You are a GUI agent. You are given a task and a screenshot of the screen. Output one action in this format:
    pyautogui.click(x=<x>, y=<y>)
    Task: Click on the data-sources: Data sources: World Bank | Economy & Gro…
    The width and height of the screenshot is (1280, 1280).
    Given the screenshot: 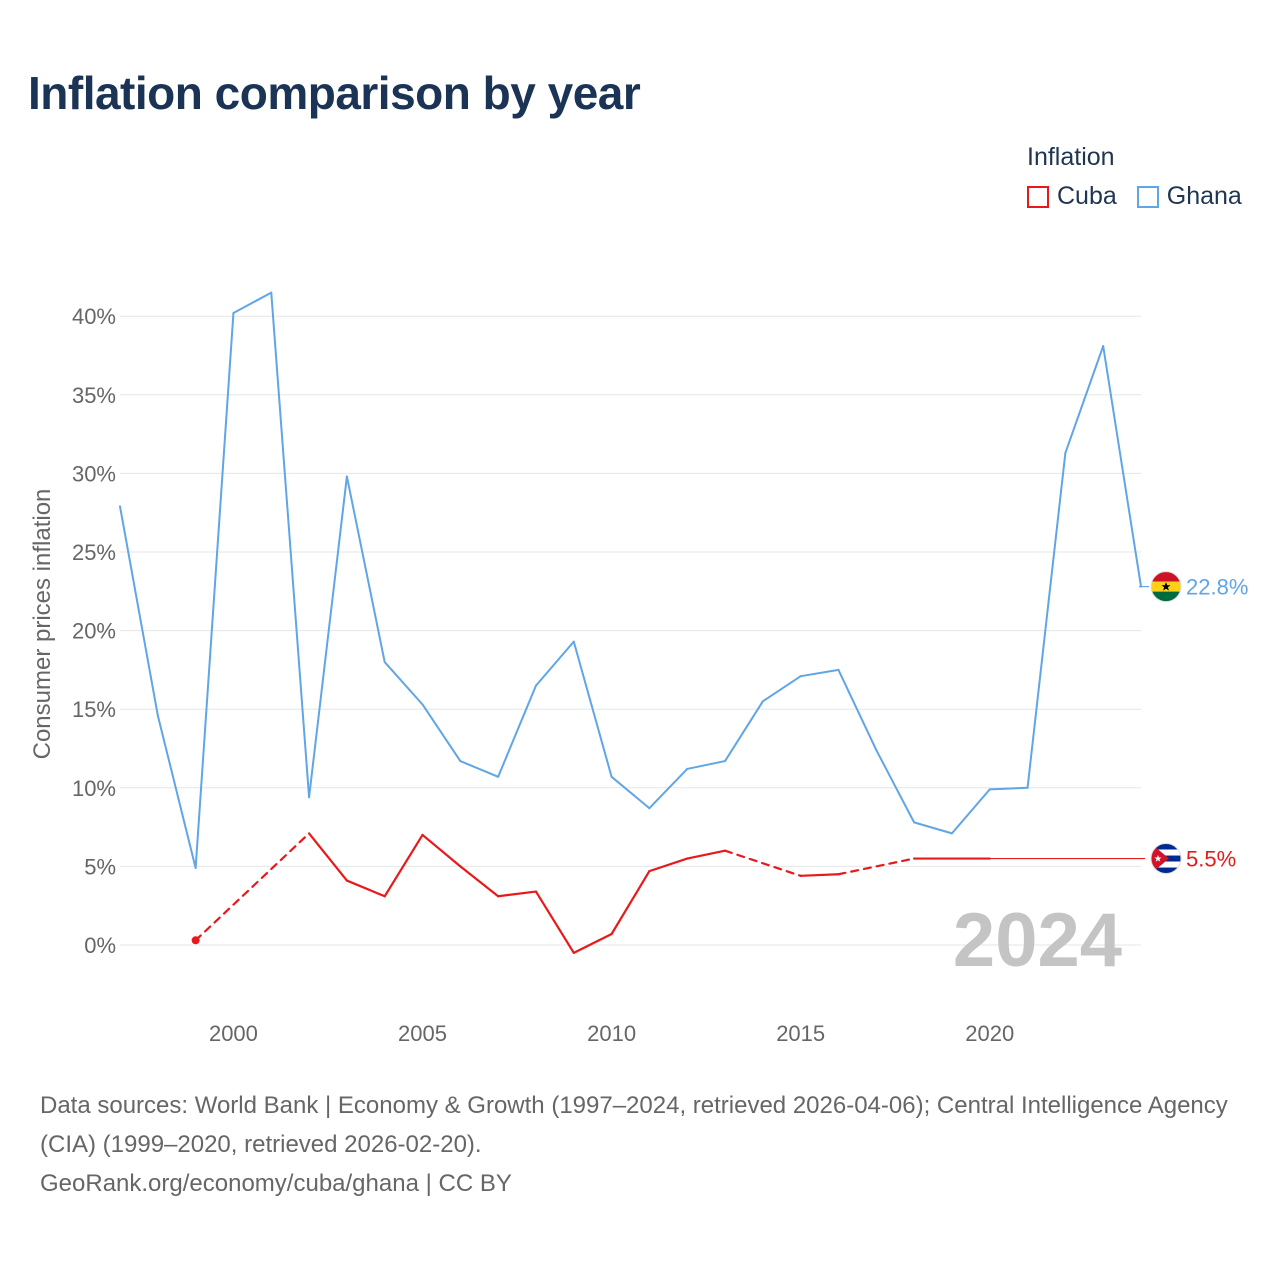 What is the action you would take?
    pyautogui.click(x=645, y=1144)
    